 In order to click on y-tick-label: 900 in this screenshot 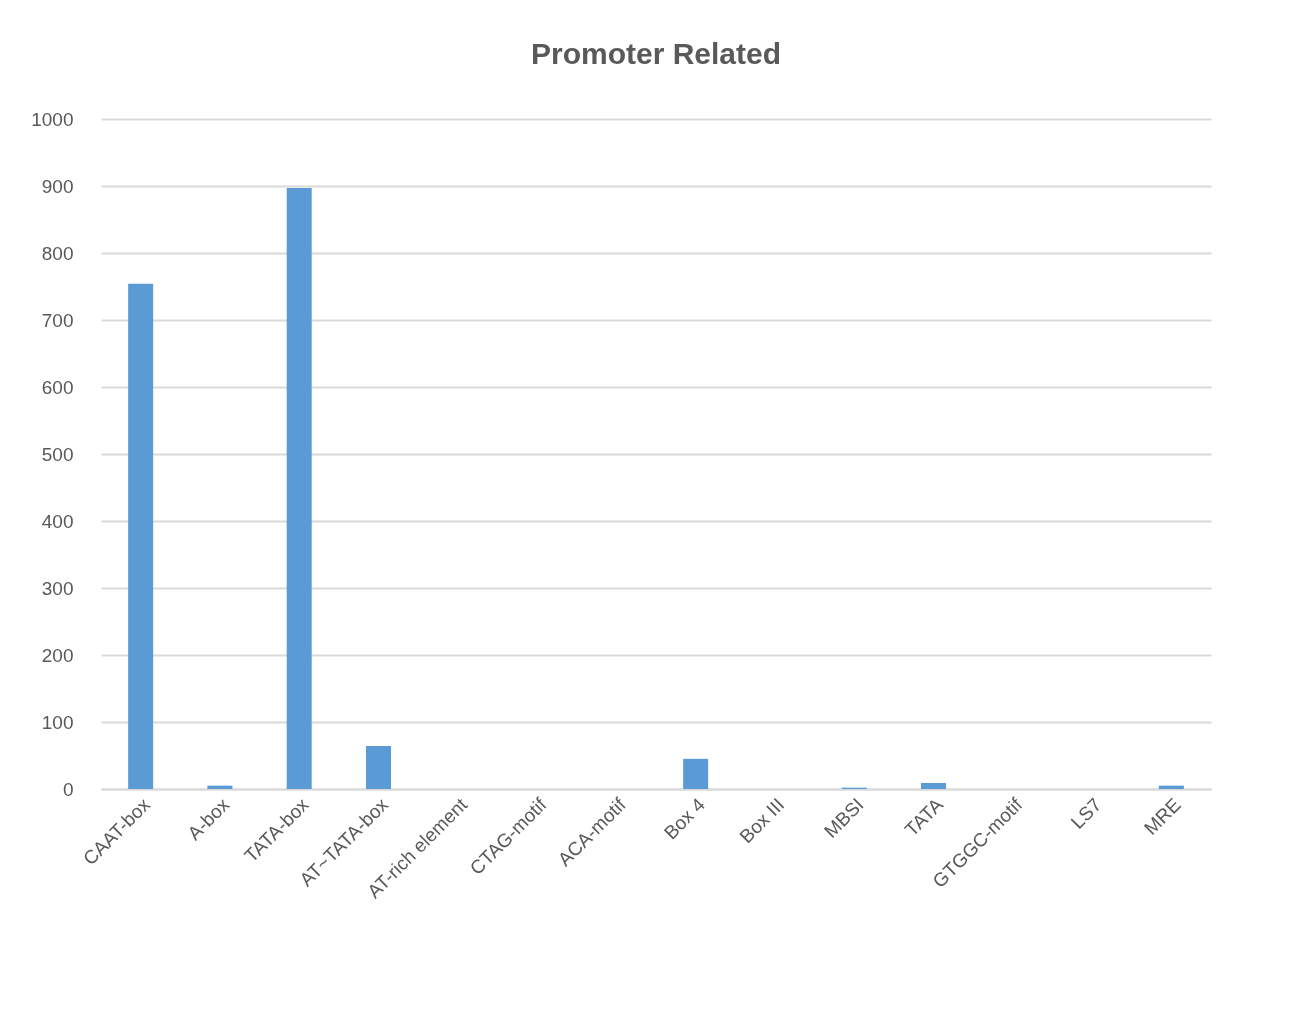, I will do `click(57, 186)`.